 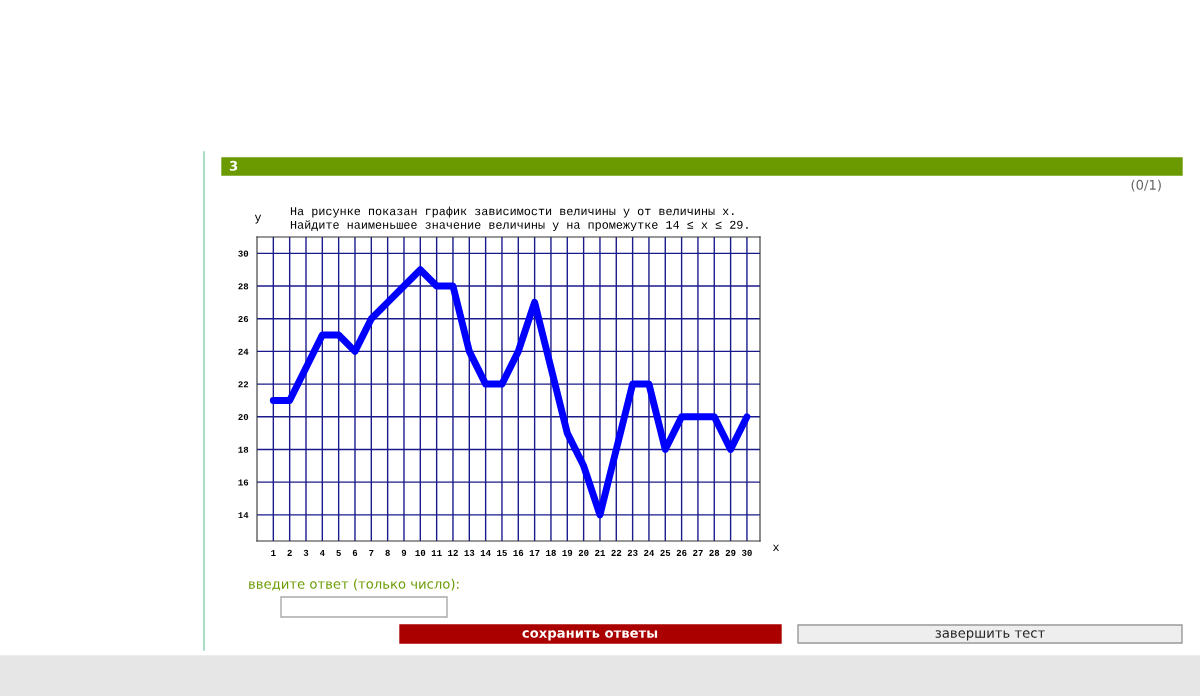 What do you see at coordinates (243, 482) in the screenshot?
I see `y-tick-label: 16` at bounding box center [243, 482].